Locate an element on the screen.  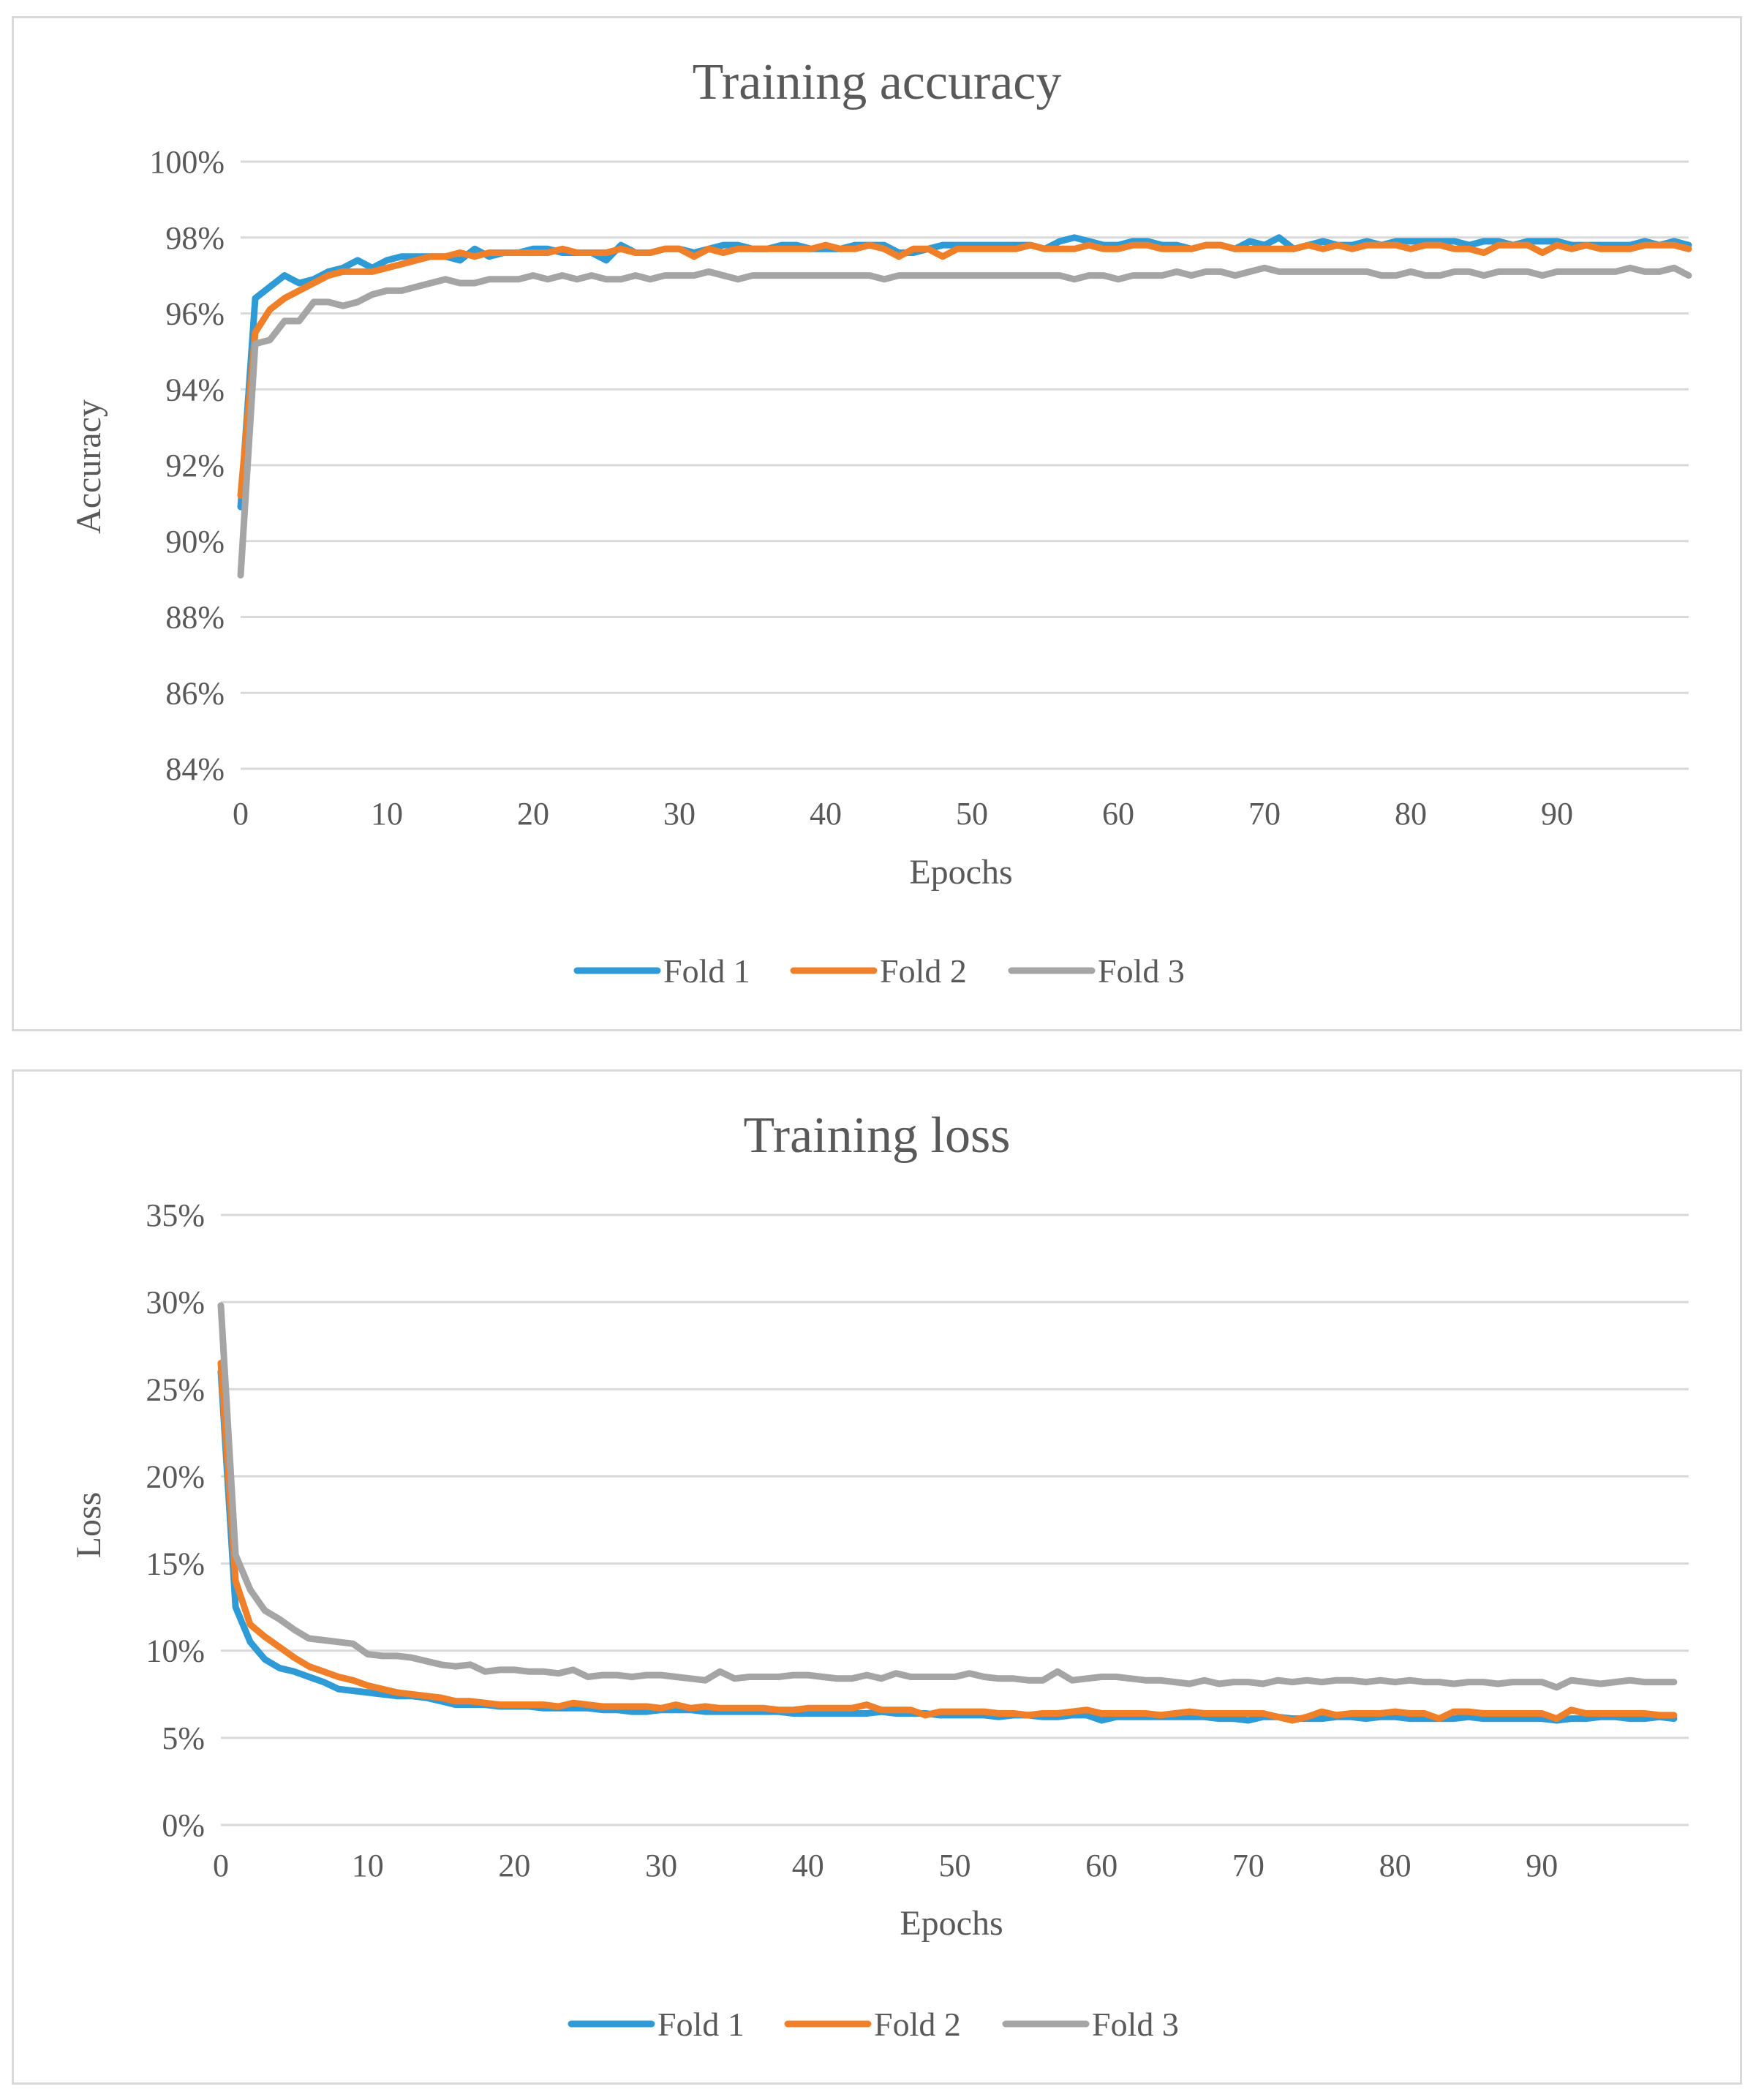
y-tick-label: 86% is located at coordinates (195, 693).